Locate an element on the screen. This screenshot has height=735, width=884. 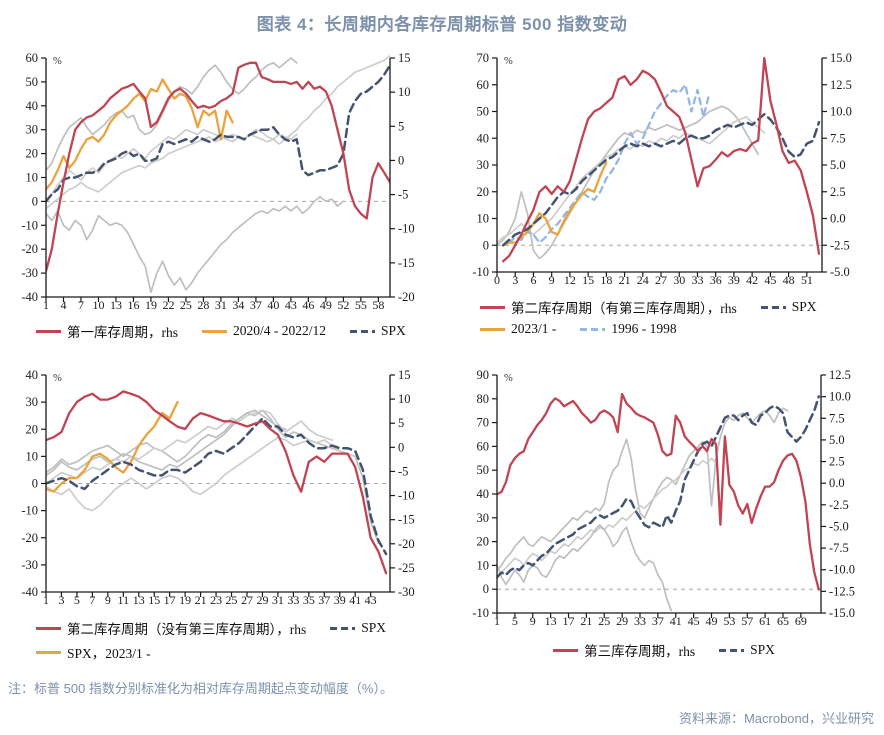
data-source: 资料来源：Macrobond，兴业研究 is located at coordinates (776, 718).